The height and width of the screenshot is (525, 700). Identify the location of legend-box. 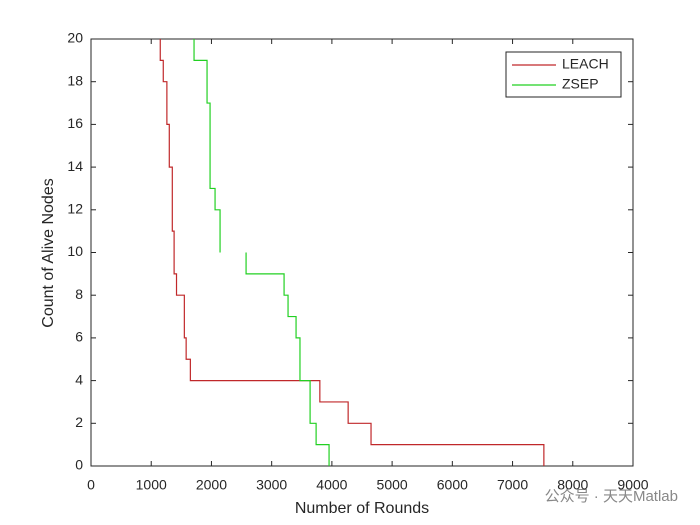
(563, 74).